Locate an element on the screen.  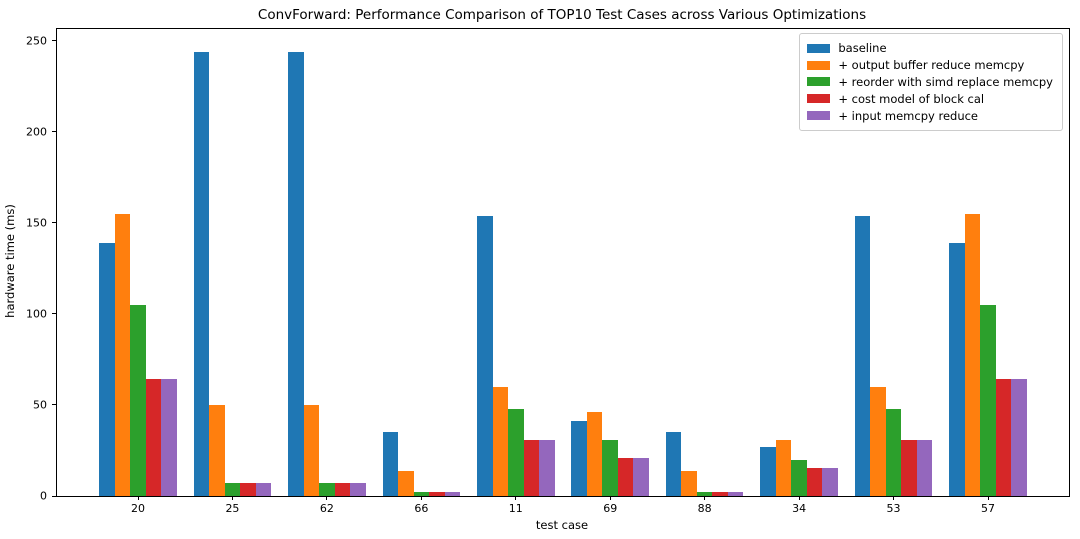
legend-label: + output buffer reduce memcpy is located at coordinates (931, 65).